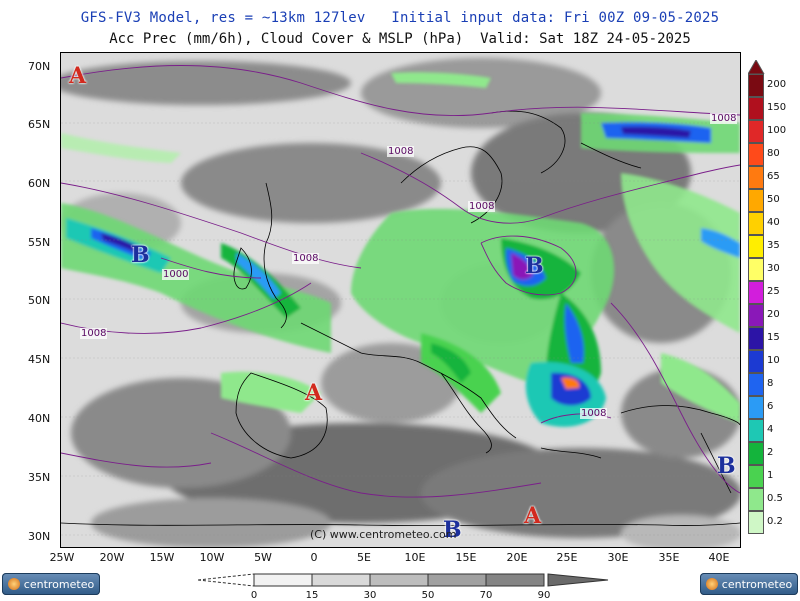  I want to click on cloud-legend-bar, so click(403, 580).